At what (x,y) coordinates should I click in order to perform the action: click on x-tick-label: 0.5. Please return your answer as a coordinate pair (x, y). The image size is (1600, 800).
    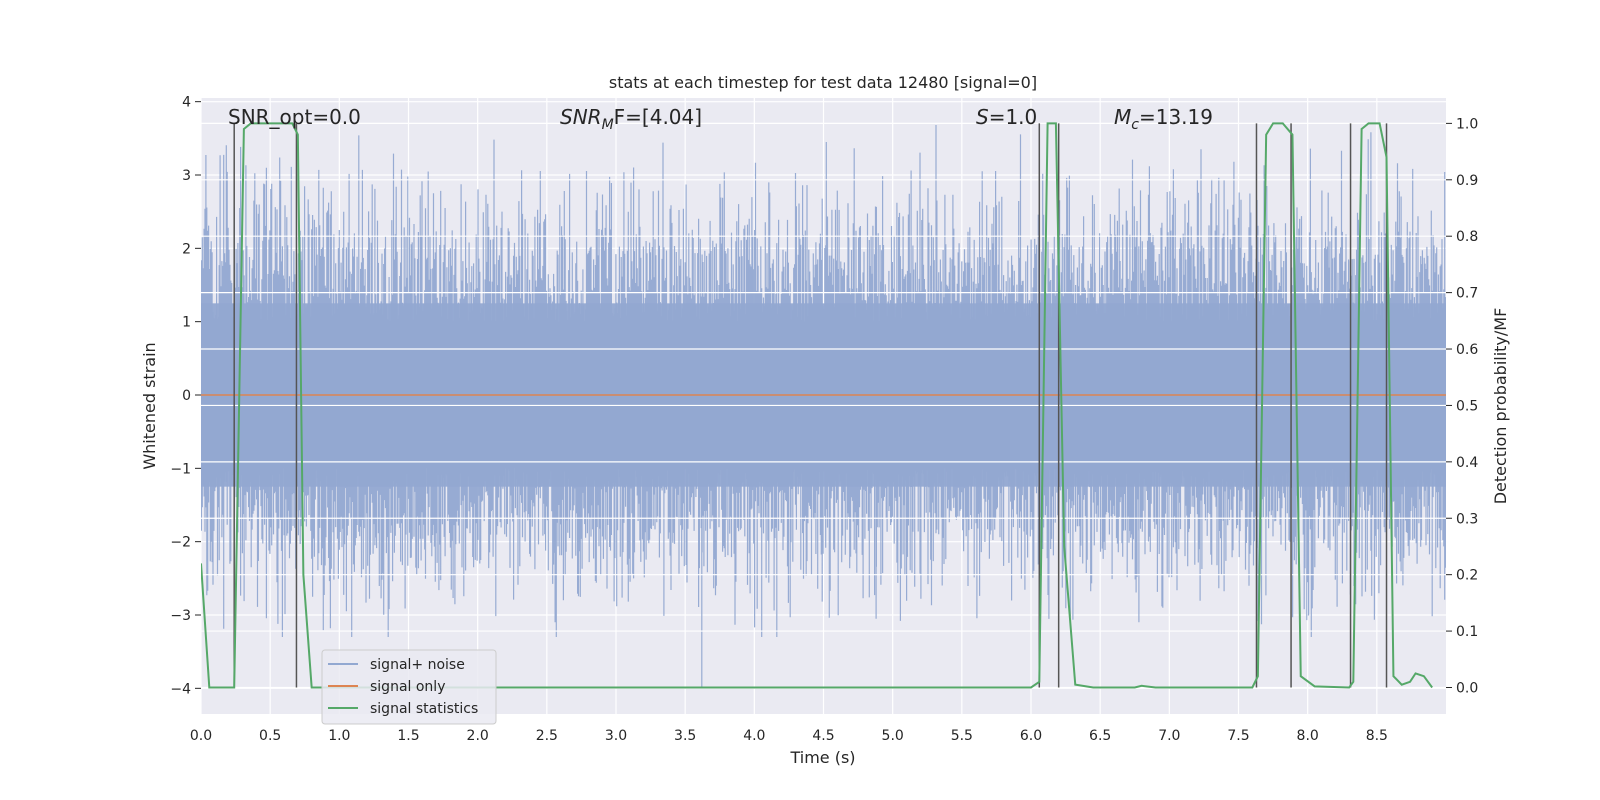
    Looking at the image, I should click on (270, 736).